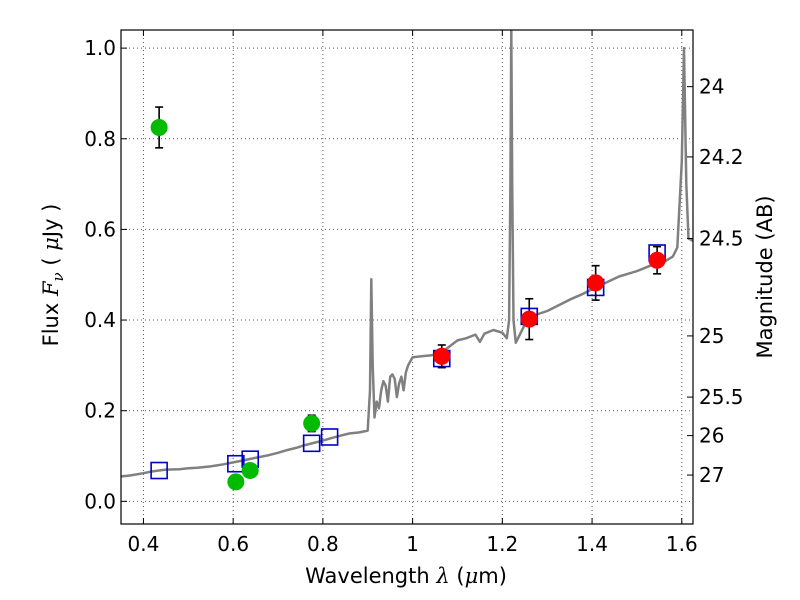 Image resolution: width=800 pixels, height=600 pixels. Describe the element at coordinates (53, 275) in the screenshot. I see `y-axis-label: Flux Fν ( μJy )` at that location.